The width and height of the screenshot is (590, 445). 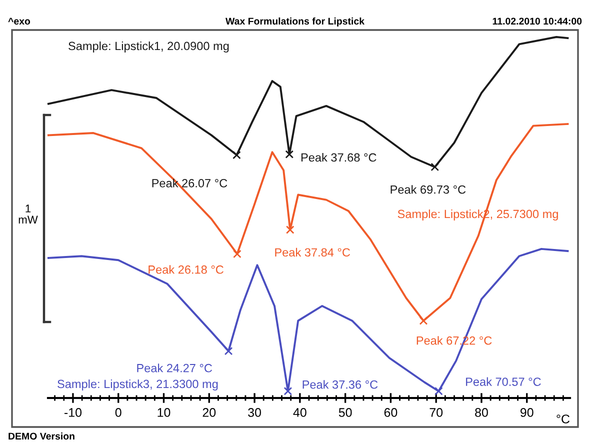 I want to click on x-axis-title: °C, so click(x=563, y=419).